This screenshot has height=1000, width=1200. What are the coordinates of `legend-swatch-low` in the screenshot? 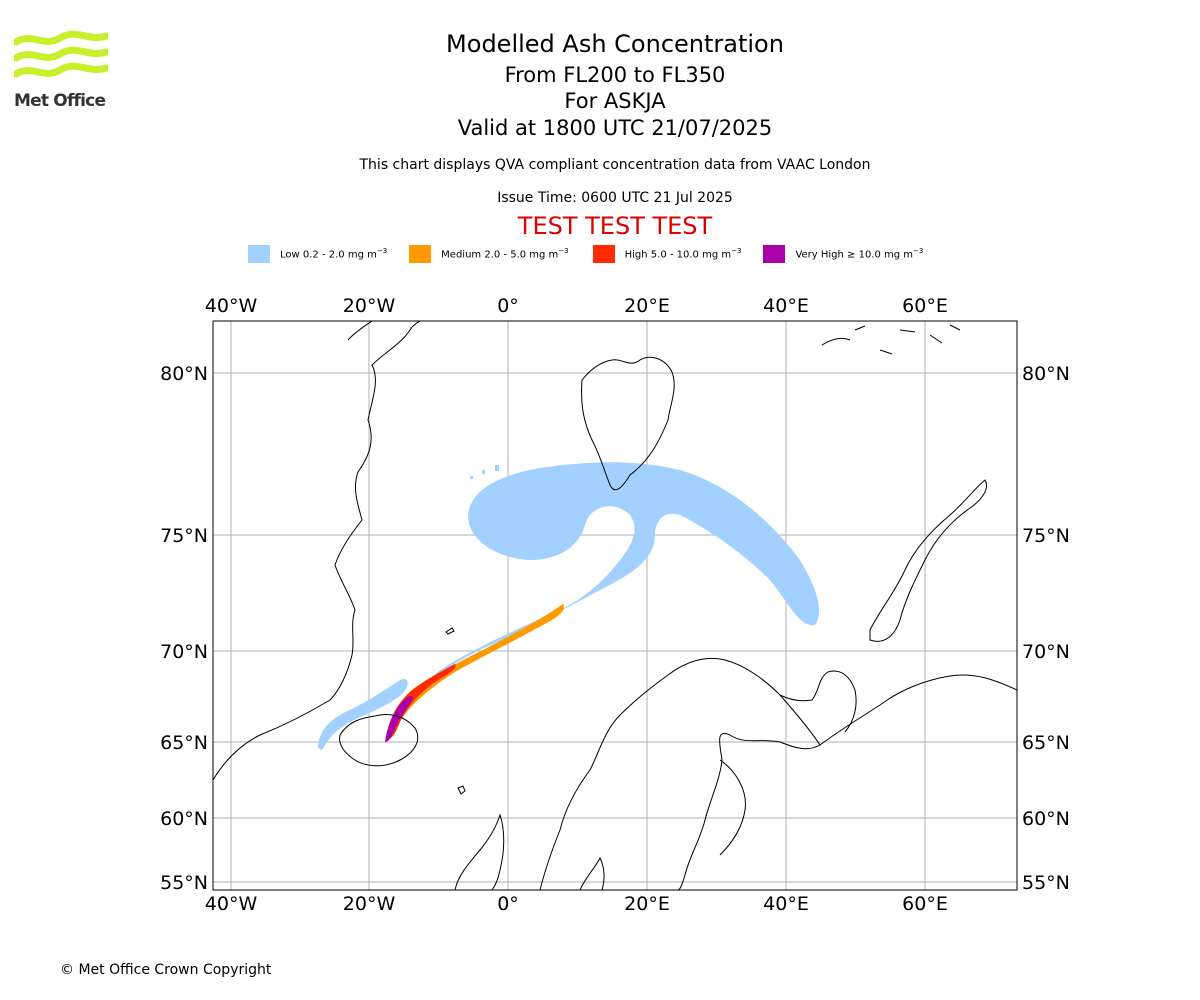 It's located at (259, 254).